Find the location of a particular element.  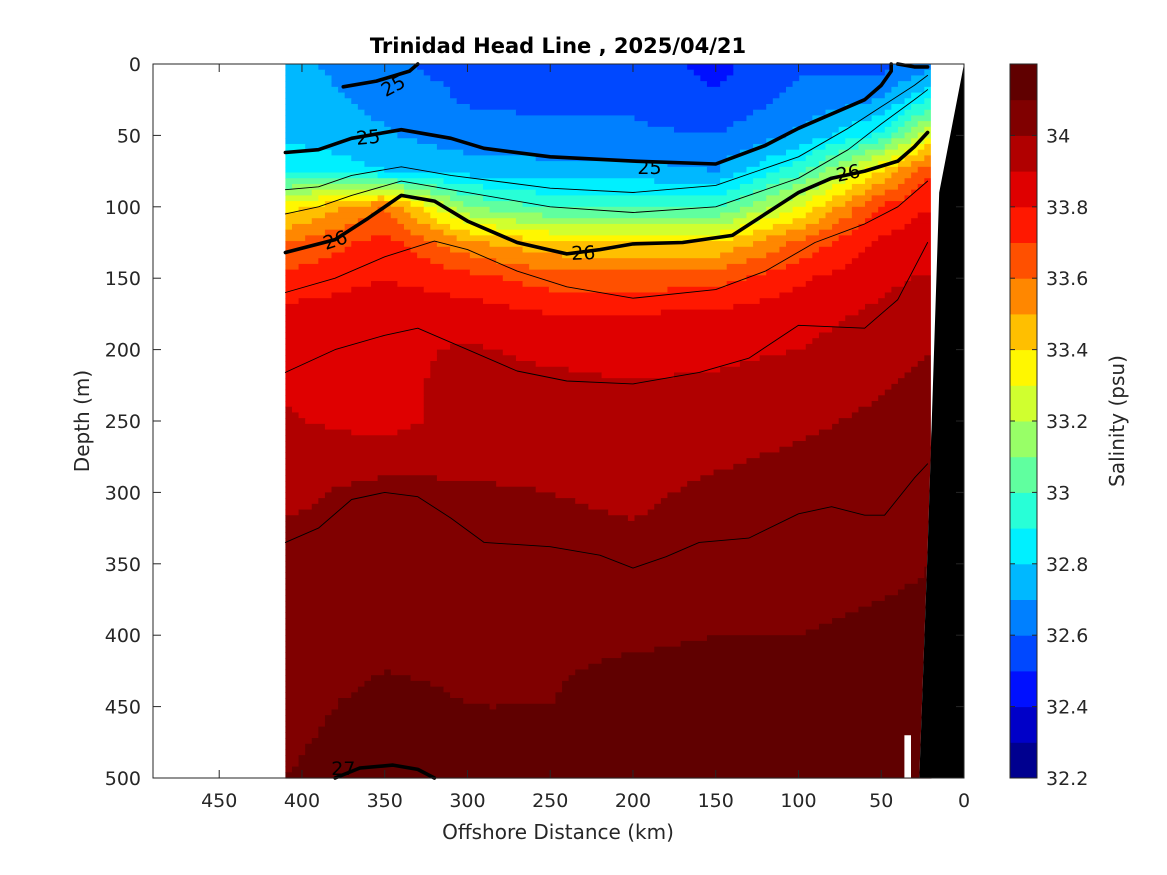

density-contour-thin is located at coordinates (606, 239).